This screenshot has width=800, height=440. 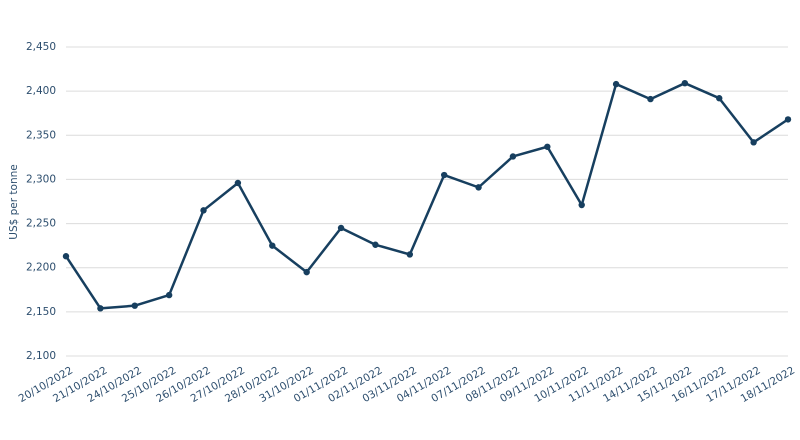 I want to click on y-tick-label: 2,300, so click(x=41, y=179).